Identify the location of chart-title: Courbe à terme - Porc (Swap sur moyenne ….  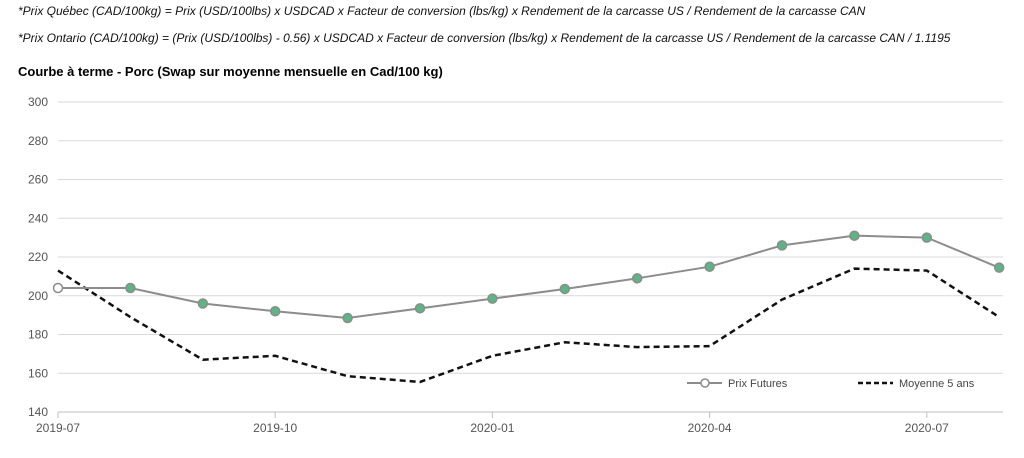
(230, 71).